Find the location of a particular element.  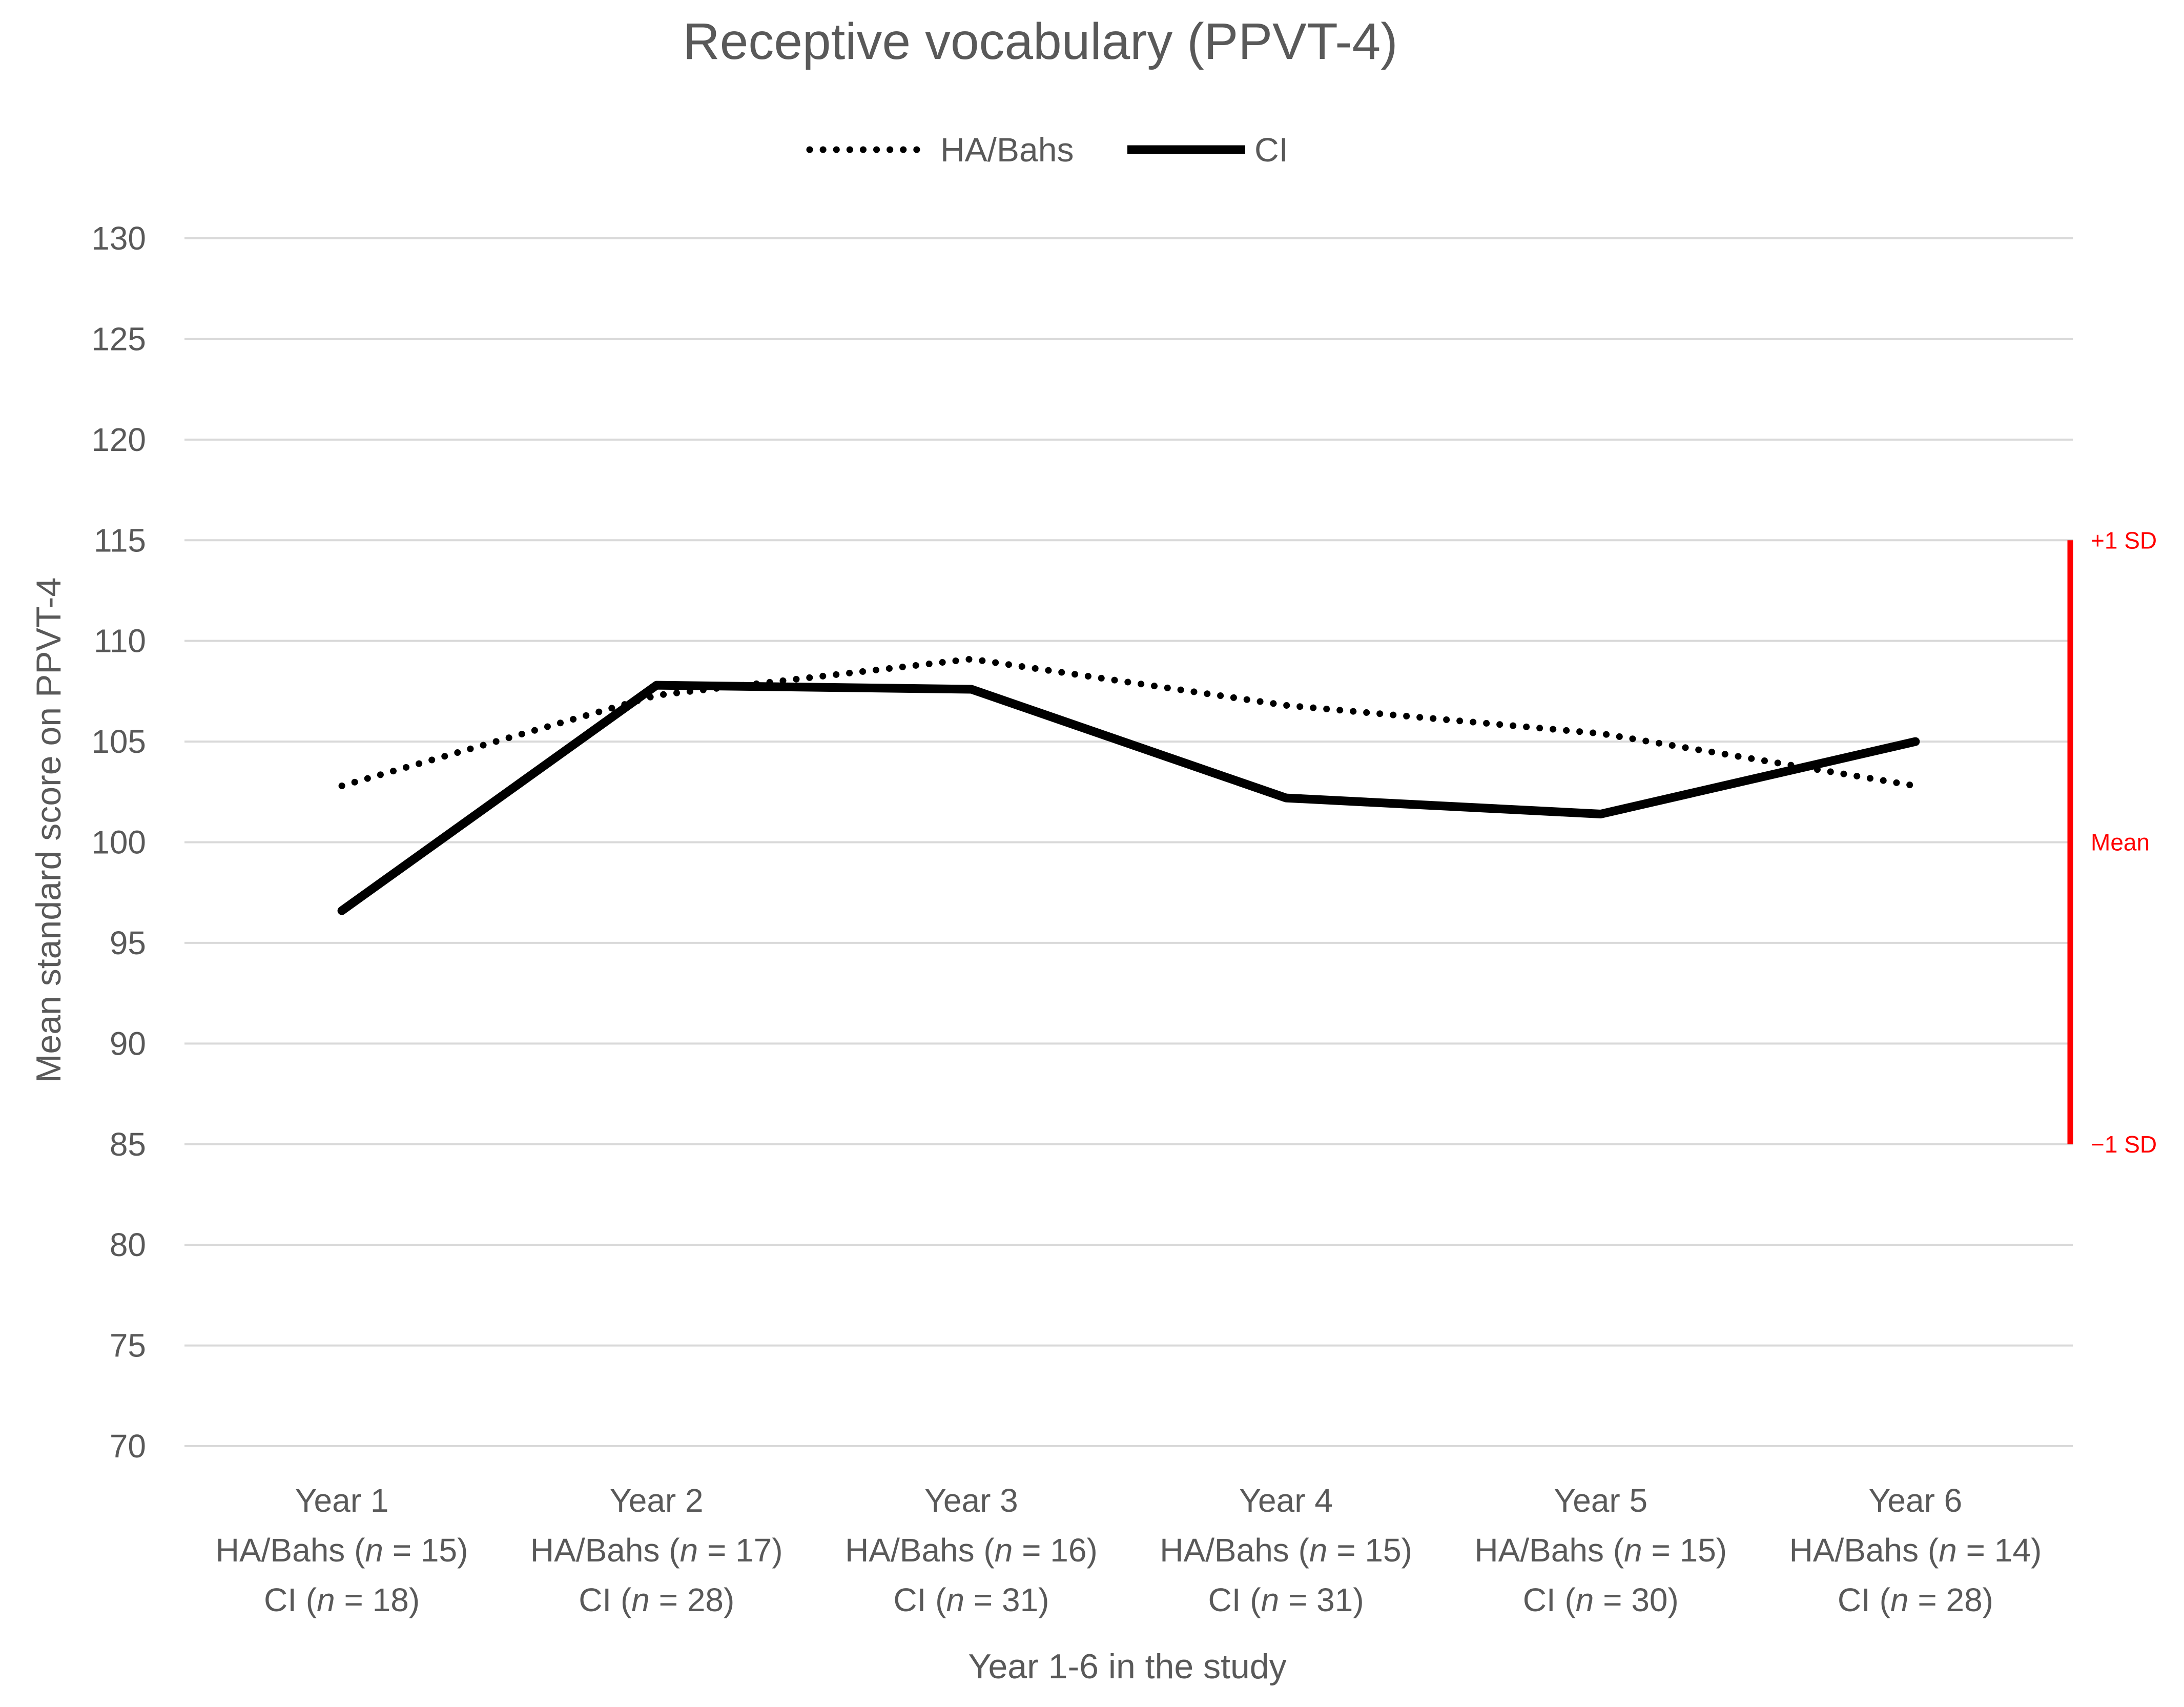

y-tick-label: 125 is located at coordinates (118, 338).